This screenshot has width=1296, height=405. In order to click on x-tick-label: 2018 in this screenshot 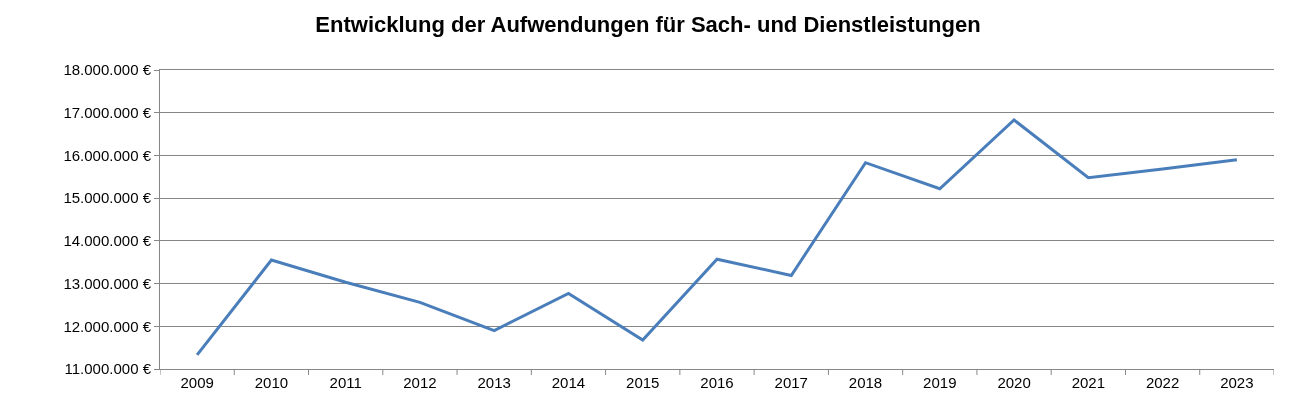, I will do `click(865, 382)`.